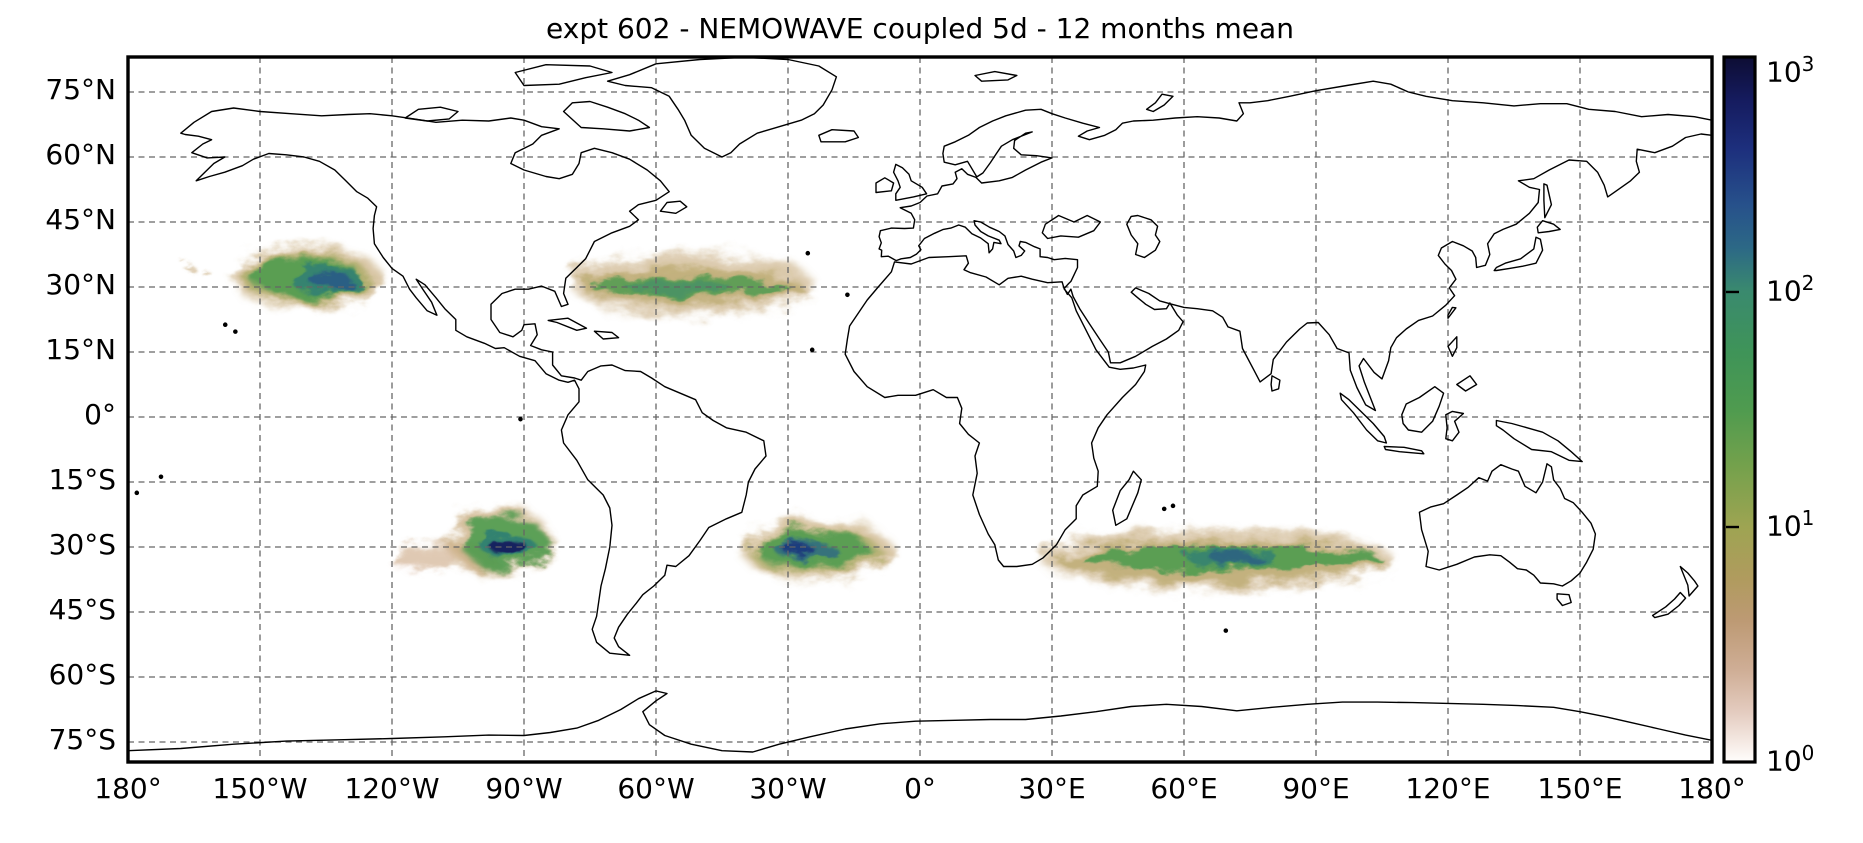  What do you see at coordinates (82, 609) in the screenshot?
I see `latitude-tick-label: 45°S` at bounding box center [82, 609].